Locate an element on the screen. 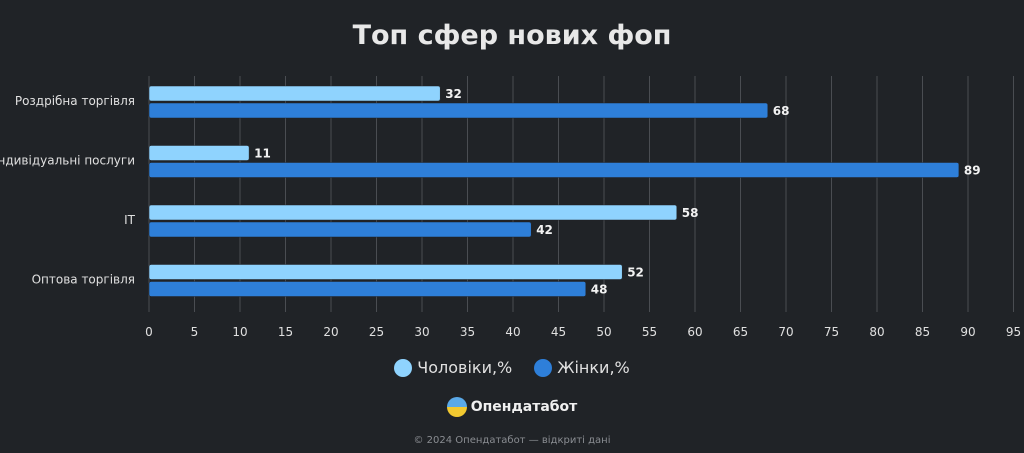 The height and width of the screenshot is (453, 1024). x-tick-label: 30 is located at coordinates (421, 332).